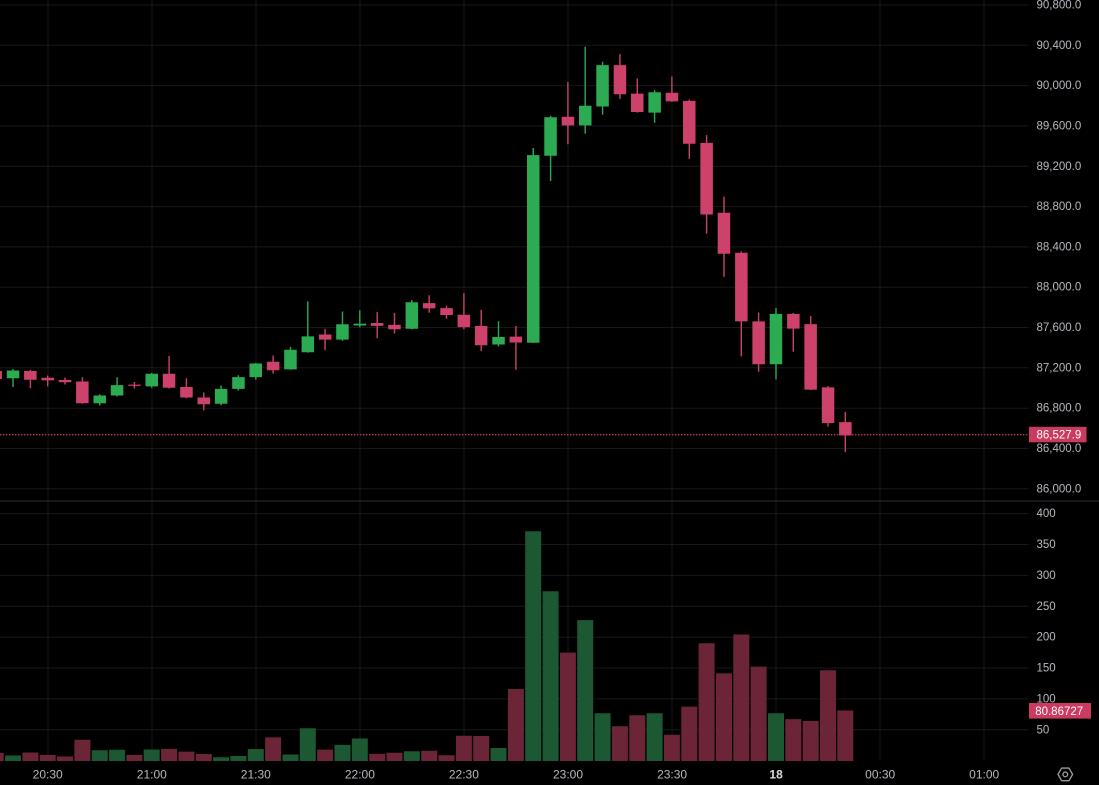 Image resolution: width=1099 pixels, height=785 pixels. Describe the element at coordinates (1059, 86) in the screenshot. I see `svg-text: 90,000.0` at that location.